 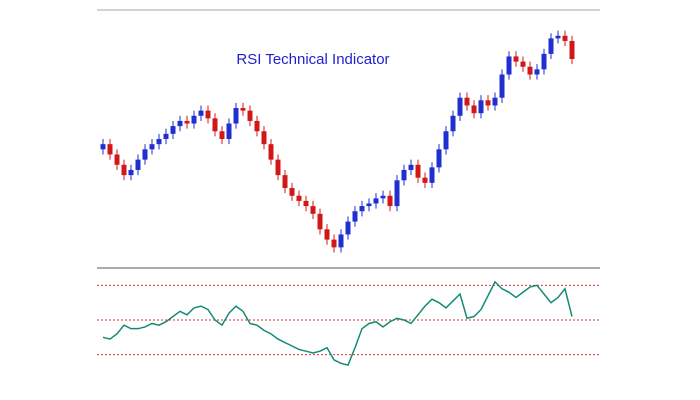 I want to click on chart-title: RSI Technical Indicator, so click(x=312, y=59).